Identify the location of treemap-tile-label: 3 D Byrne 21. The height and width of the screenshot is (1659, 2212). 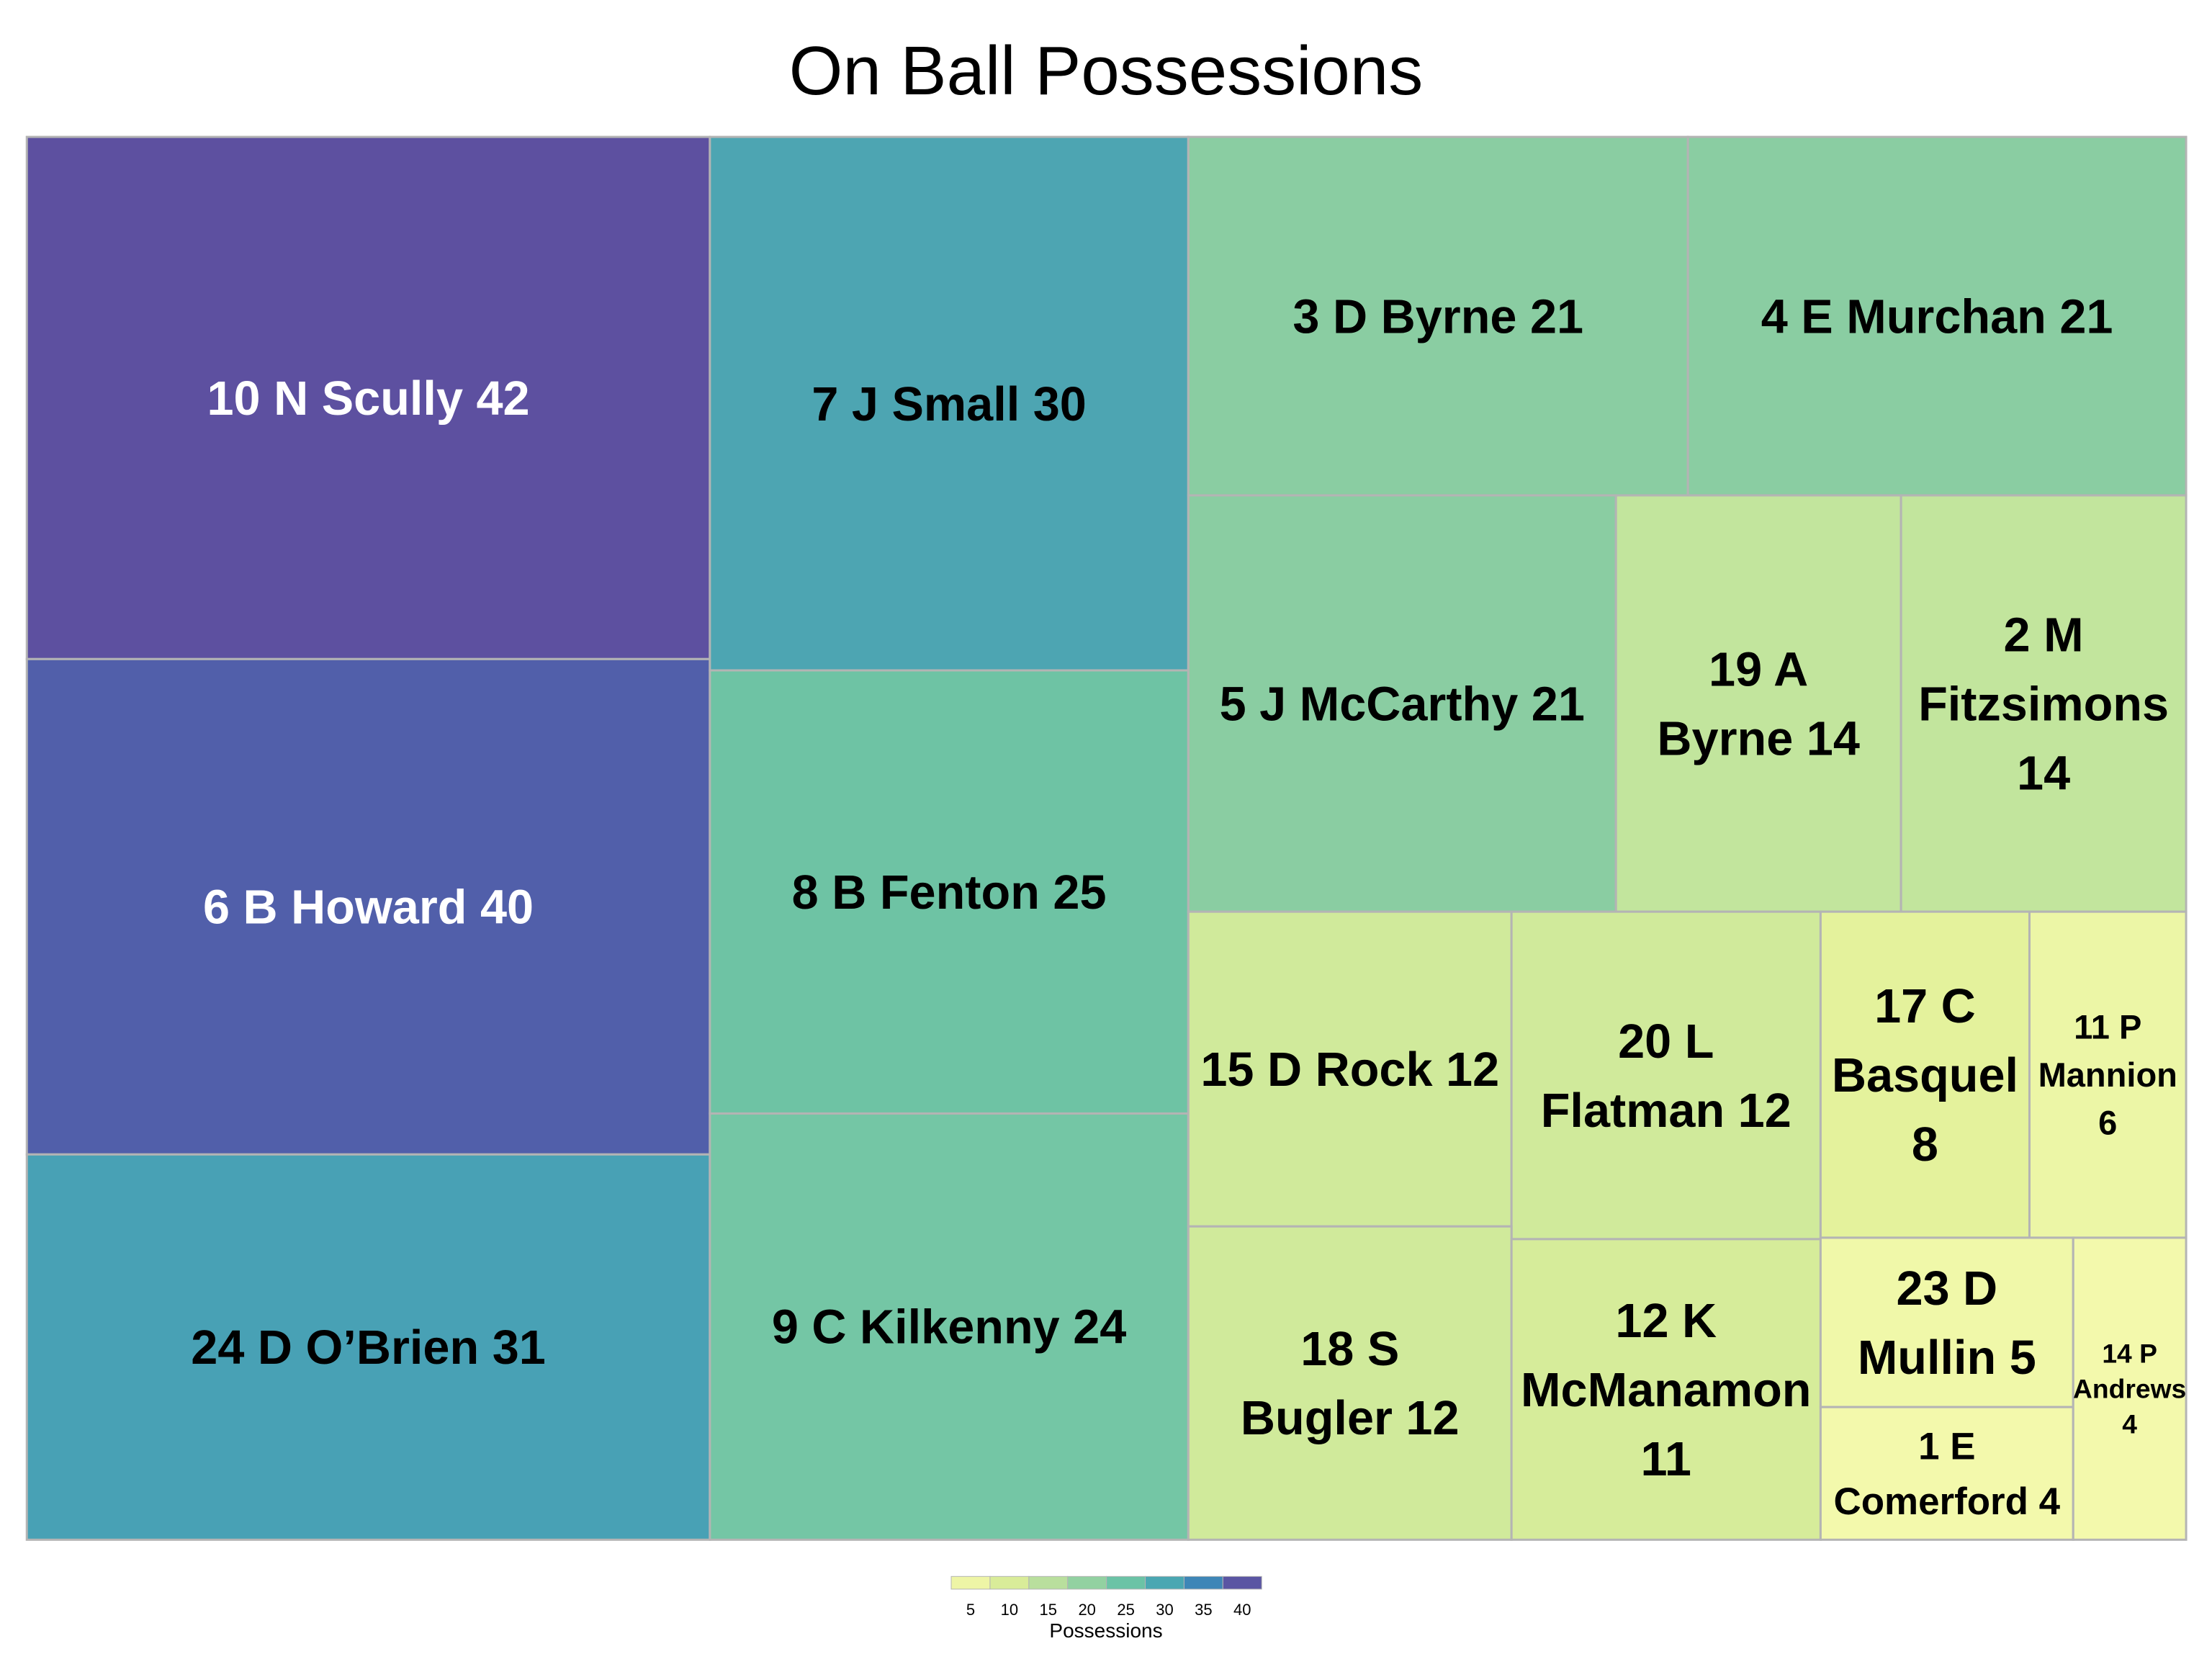
(1437, 317).